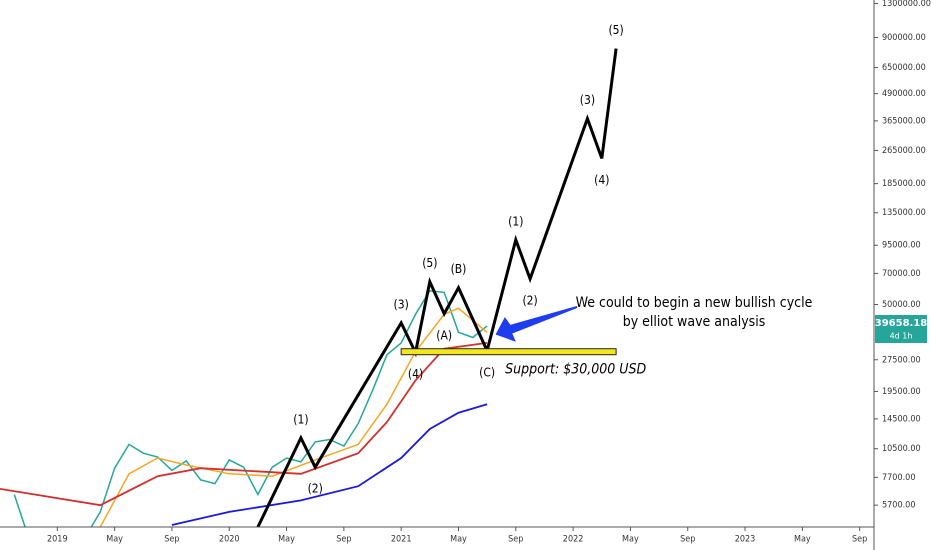 This screenshot has width=932, height=550. I want to click on y-tick-label: 70000.00, so click(901, 274).